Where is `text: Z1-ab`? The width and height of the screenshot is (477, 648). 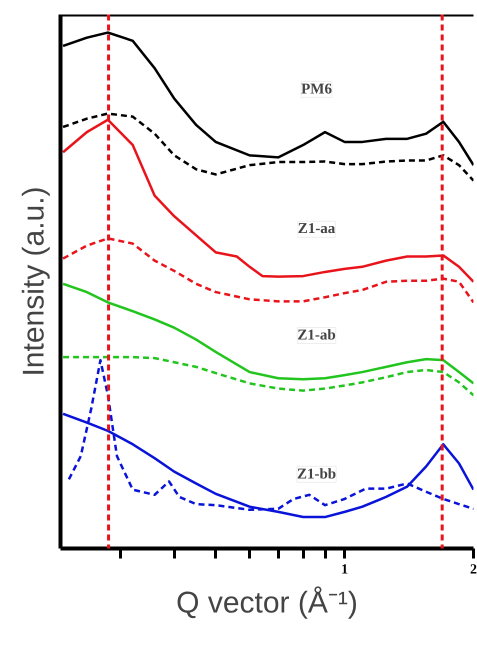
text: Z1-ab is located at coordinates (316, 336).